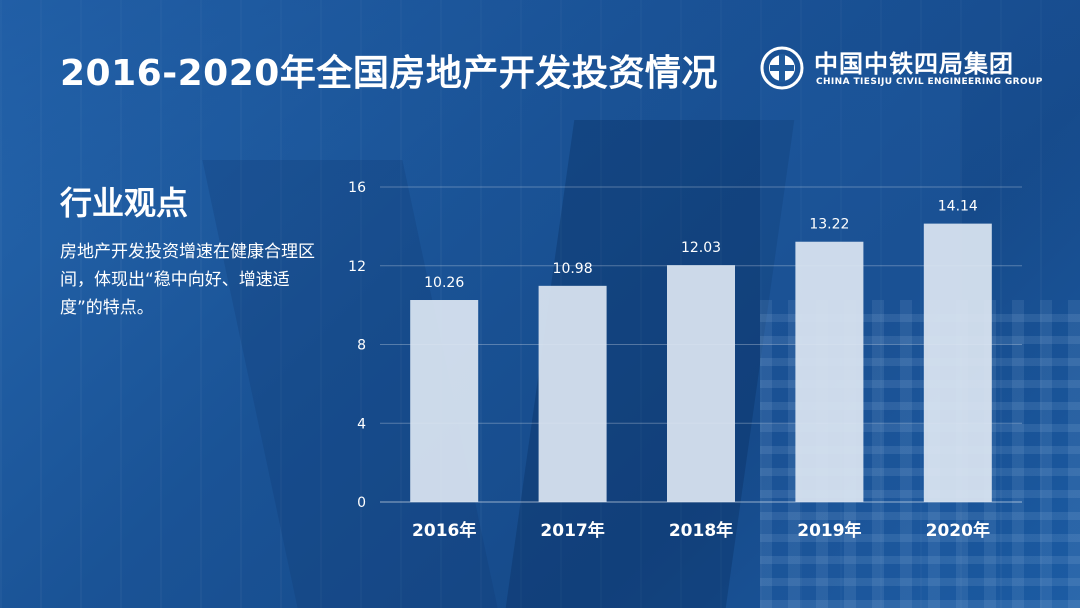 The width and height of the screenshot is (1080, 608). I want to click on y-tick-label: 12, so click(357, 267).